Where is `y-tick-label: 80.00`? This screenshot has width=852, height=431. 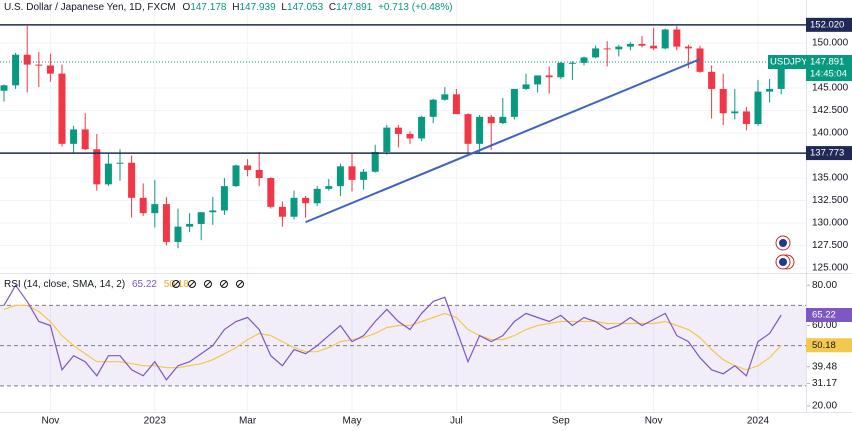 y-tick-label: 80.00 is located at coordinates (824, 285).